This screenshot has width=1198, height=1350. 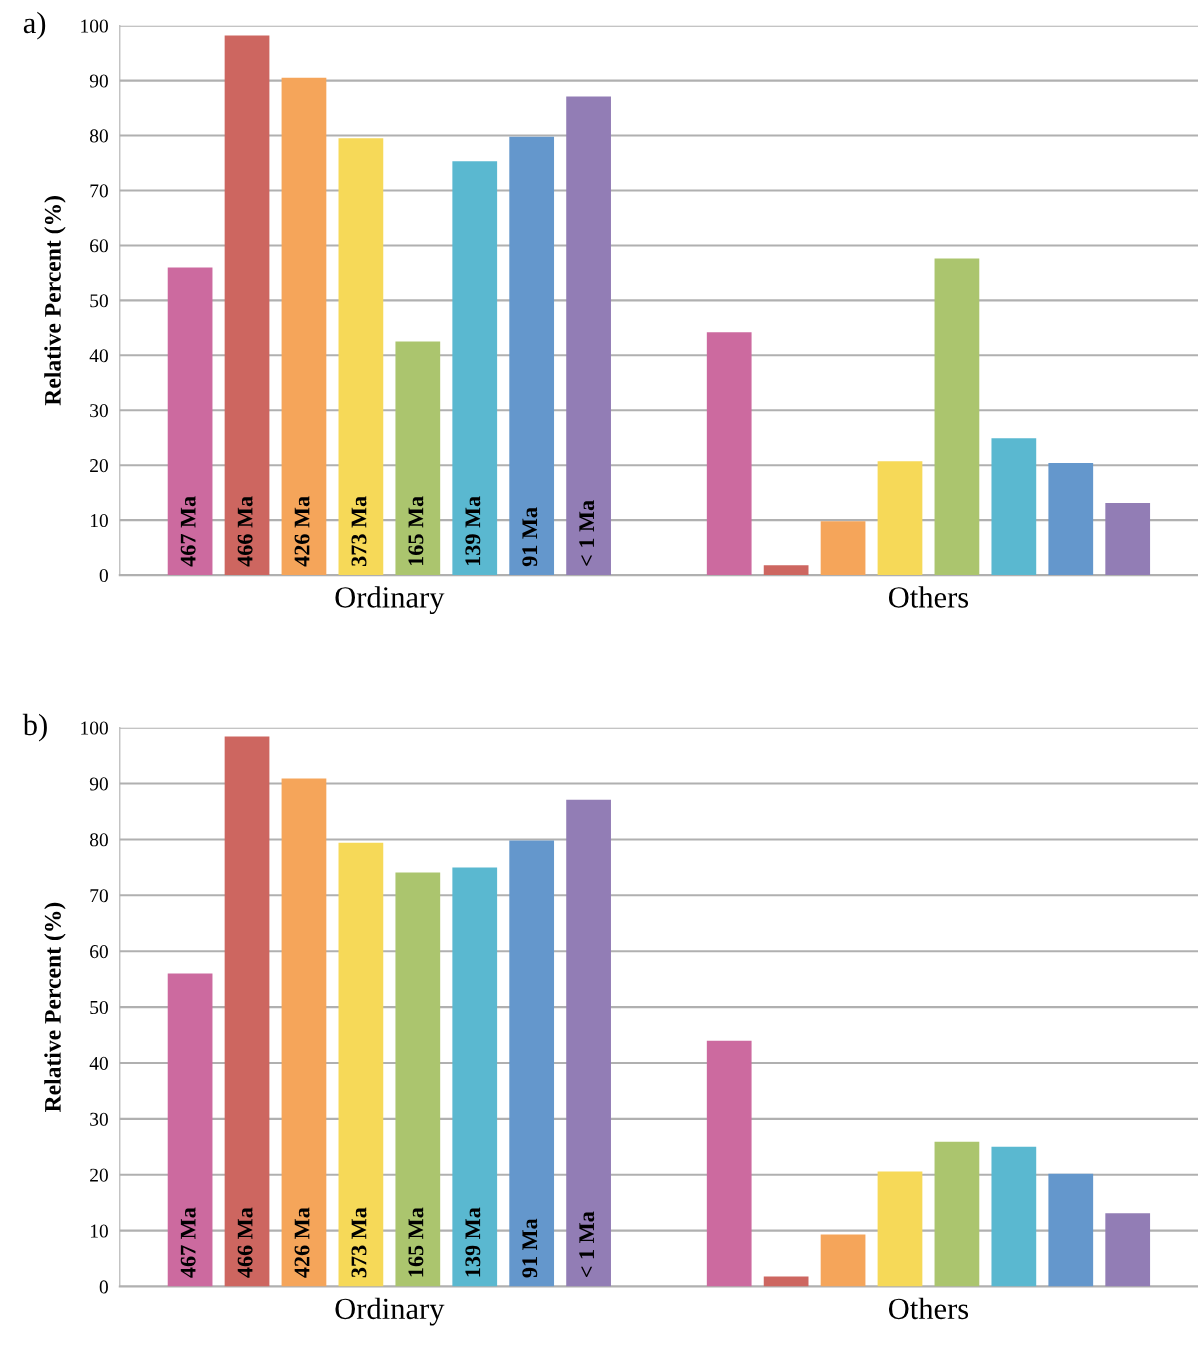 What do you see at coordinates (34, 25) in the screenshot?
I see `chart-title: a)` at bounding box center [34, 25].